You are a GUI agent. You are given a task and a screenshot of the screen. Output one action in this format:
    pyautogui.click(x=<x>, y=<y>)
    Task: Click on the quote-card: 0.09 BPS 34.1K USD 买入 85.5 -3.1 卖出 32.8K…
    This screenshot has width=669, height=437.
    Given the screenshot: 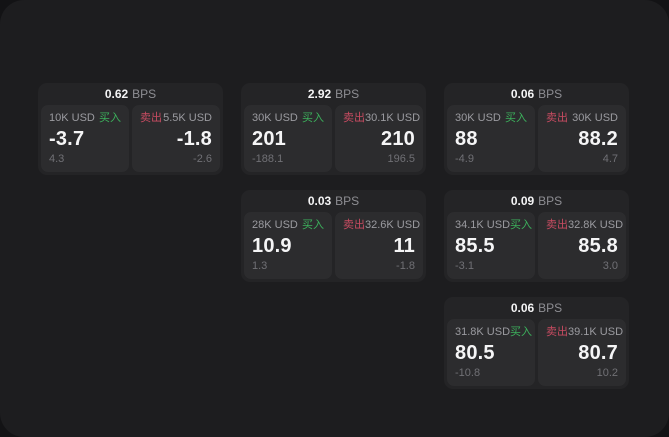 What is the action you would take?
    pyautogui.click(x=536, y=236)
    